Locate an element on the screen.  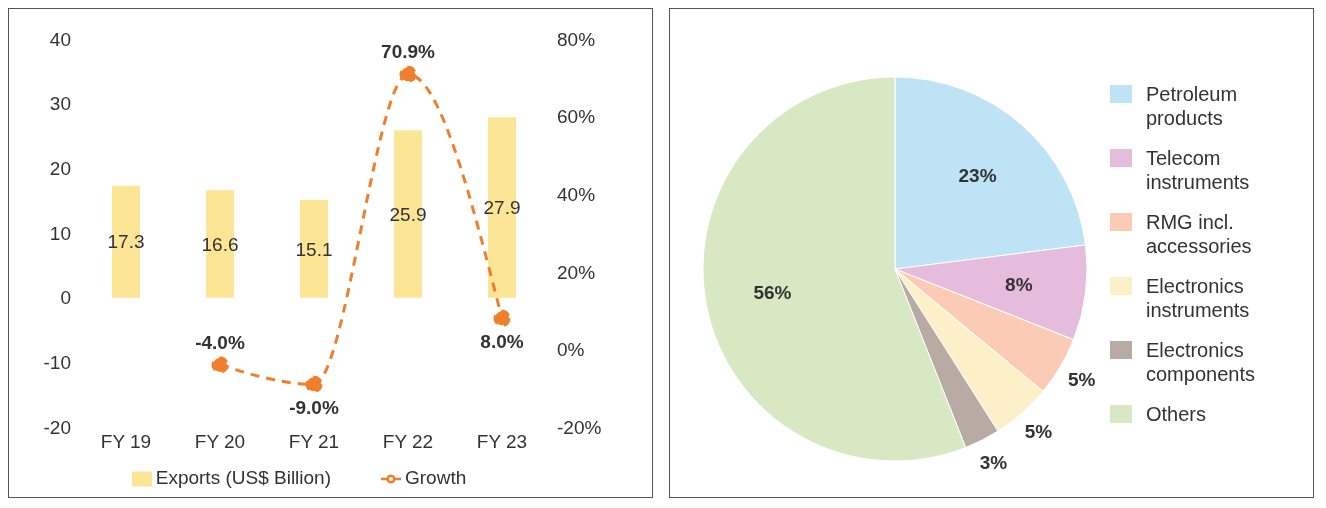
y2-tick-label: -20% is located at coordinates (579, 427).